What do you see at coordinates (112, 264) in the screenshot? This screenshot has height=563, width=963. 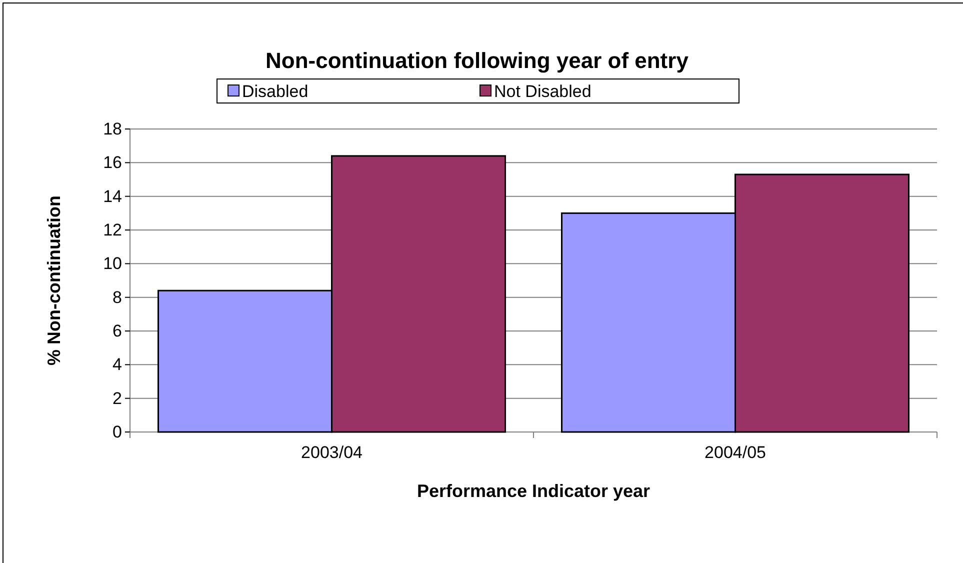 I see `y-tick-label: 10` at bounding box center [112, 264].